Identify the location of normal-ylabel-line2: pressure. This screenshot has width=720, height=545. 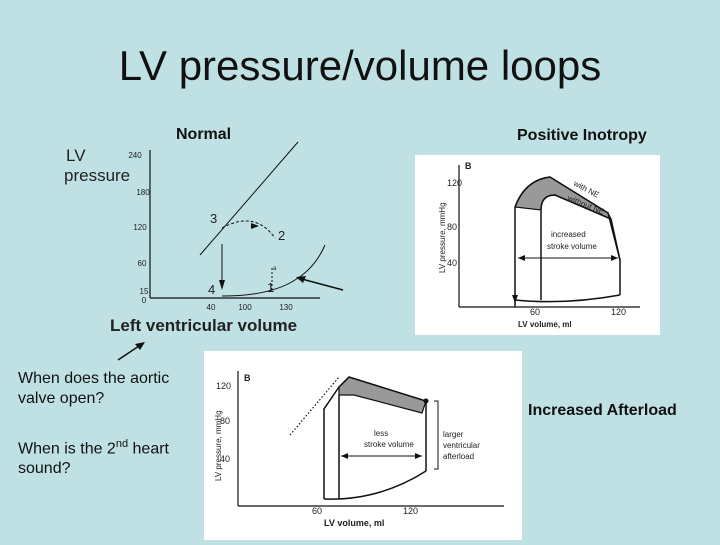
(97, 175).